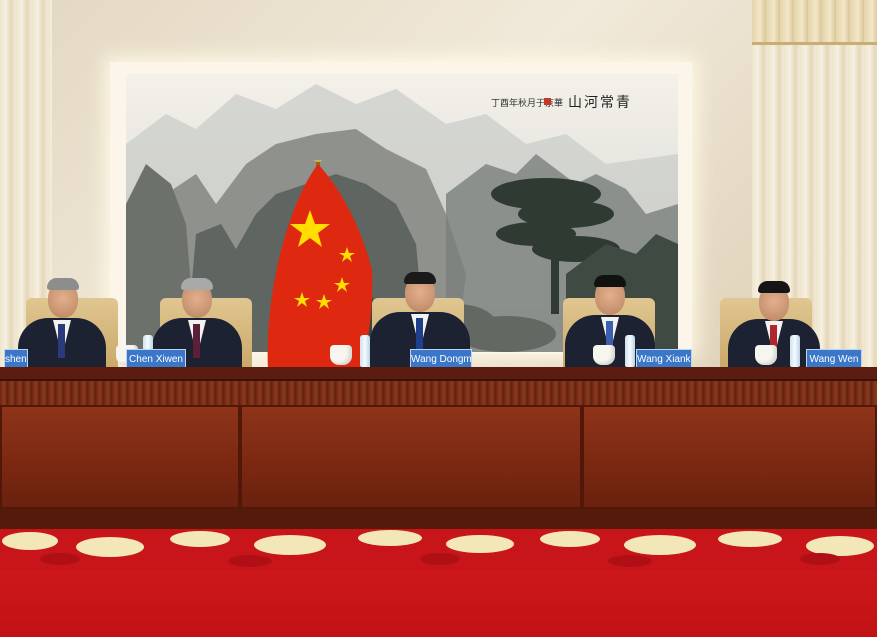 Image resolution: width=877 pixels, height=637 pixels. What do you see at coordinates (814, 22) in the screenshot?
I see `curtain-valance` at bounding box center [814, 22].